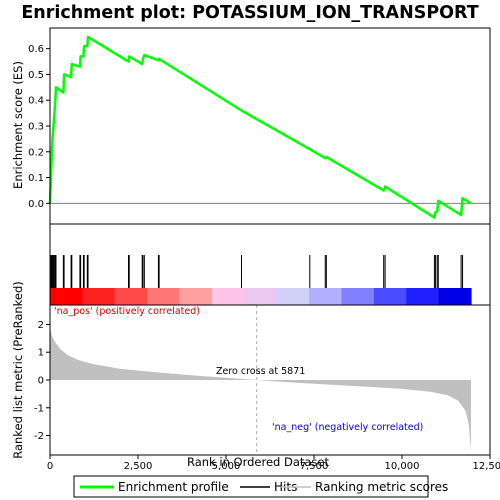 The image size is (500, 500). Describe the element at coordinates (36, 127) in the screenshot. I see `es-y-tick-label: 0.3` at that location.